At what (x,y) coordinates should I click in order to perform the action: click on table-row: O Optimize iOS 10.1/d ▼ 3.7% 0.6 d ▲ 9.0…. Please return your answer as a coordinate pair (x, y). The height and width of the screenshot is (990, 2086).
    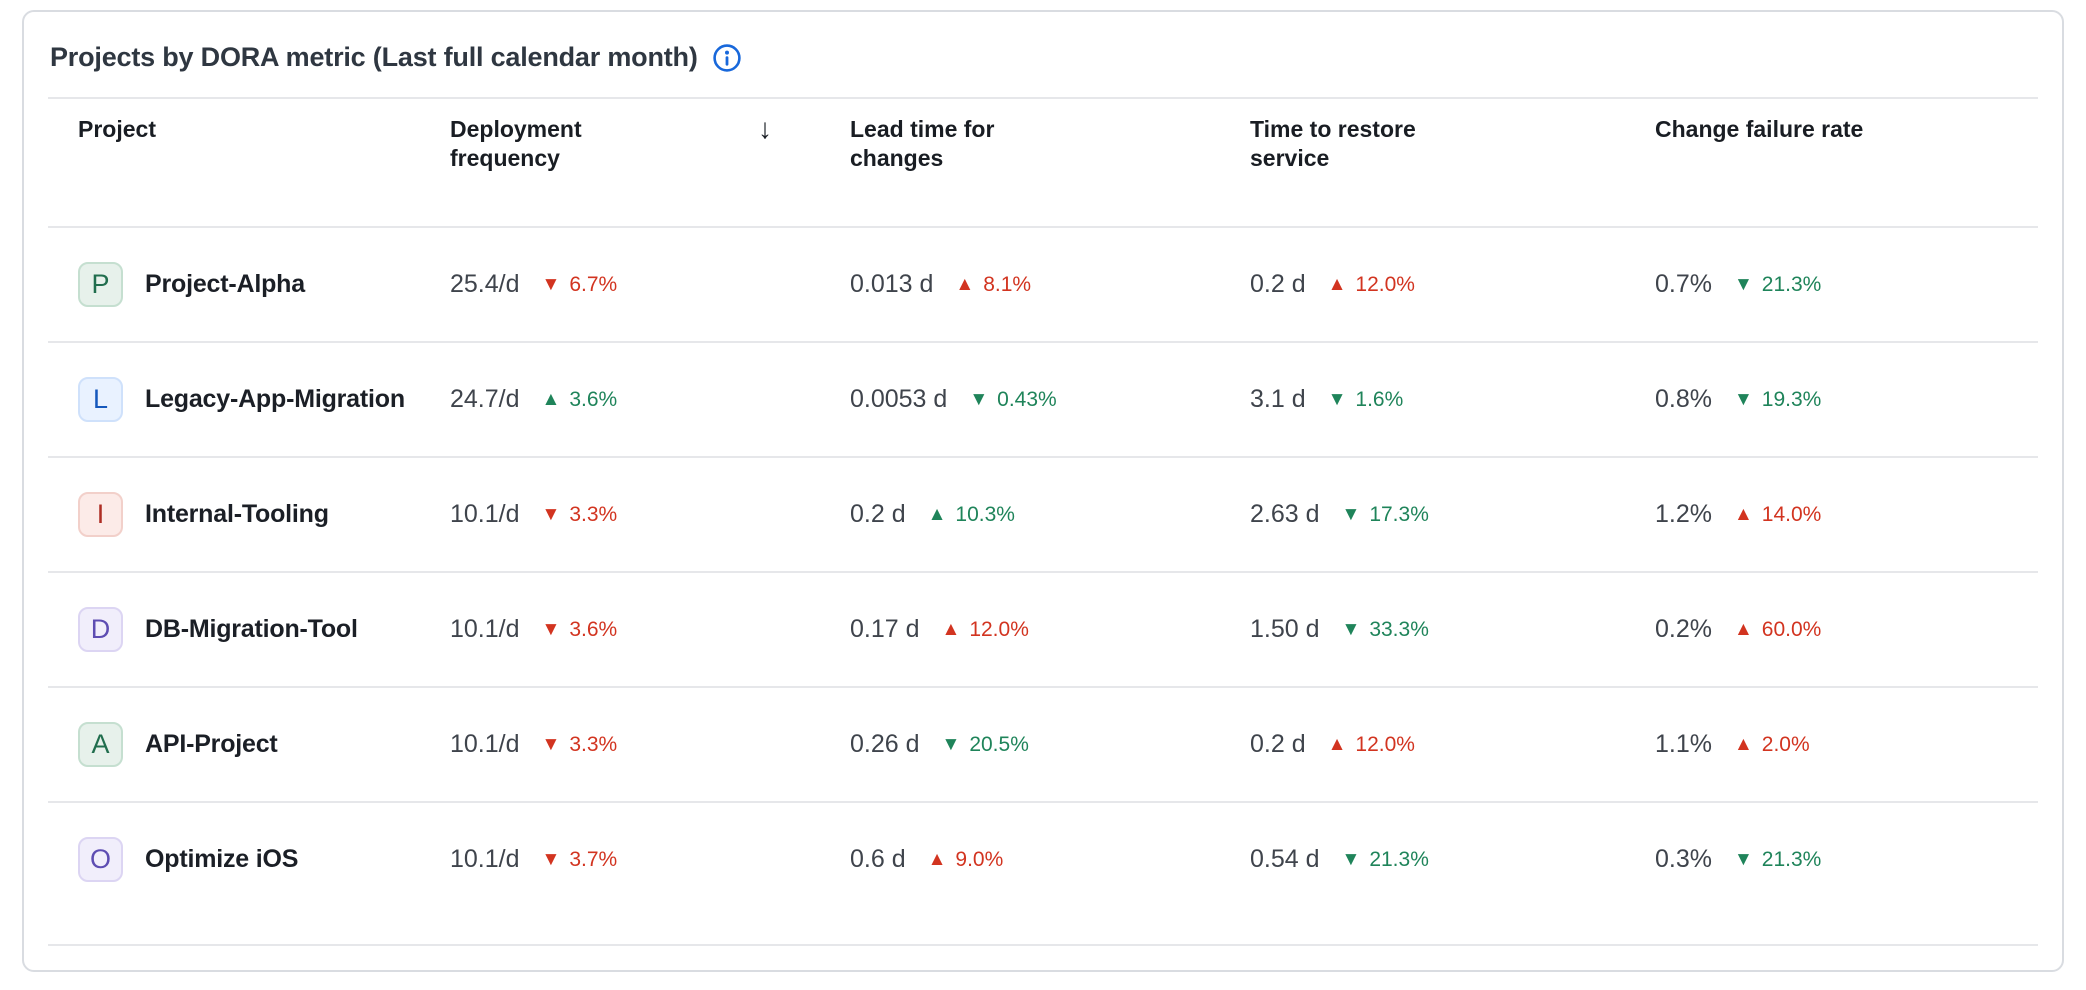
    Looking at the image, I should click on (1043, 858).